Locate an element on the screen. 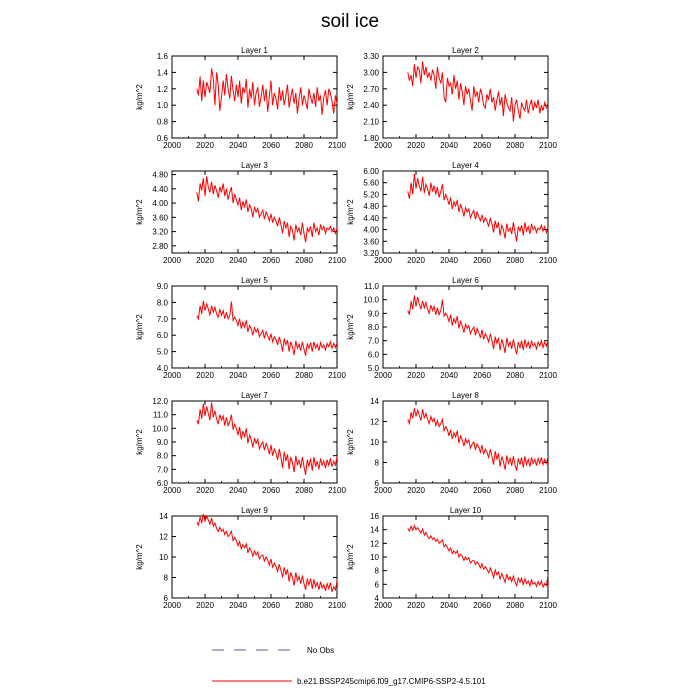 This screenshot has height=700, width=700. panel-title: Layer 10 is located at coordinates (466, 510).